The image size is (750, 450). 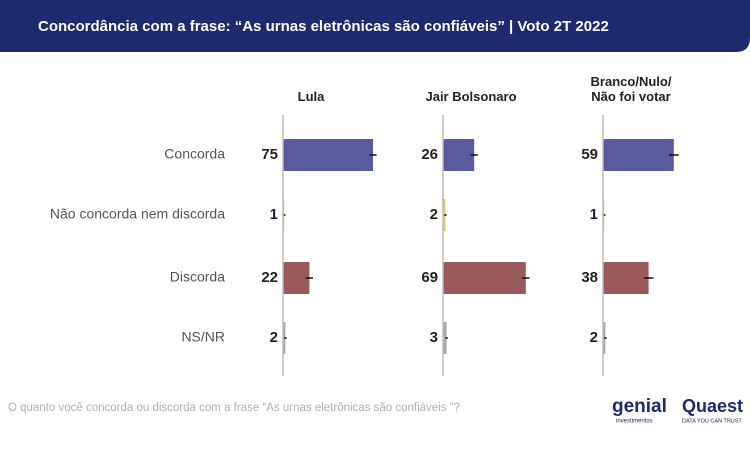 What do you see at coordinates (471, 96) in the screenshot?
I see `panel-header: Jair Bolsonaro` at bounding box center [471, 96].